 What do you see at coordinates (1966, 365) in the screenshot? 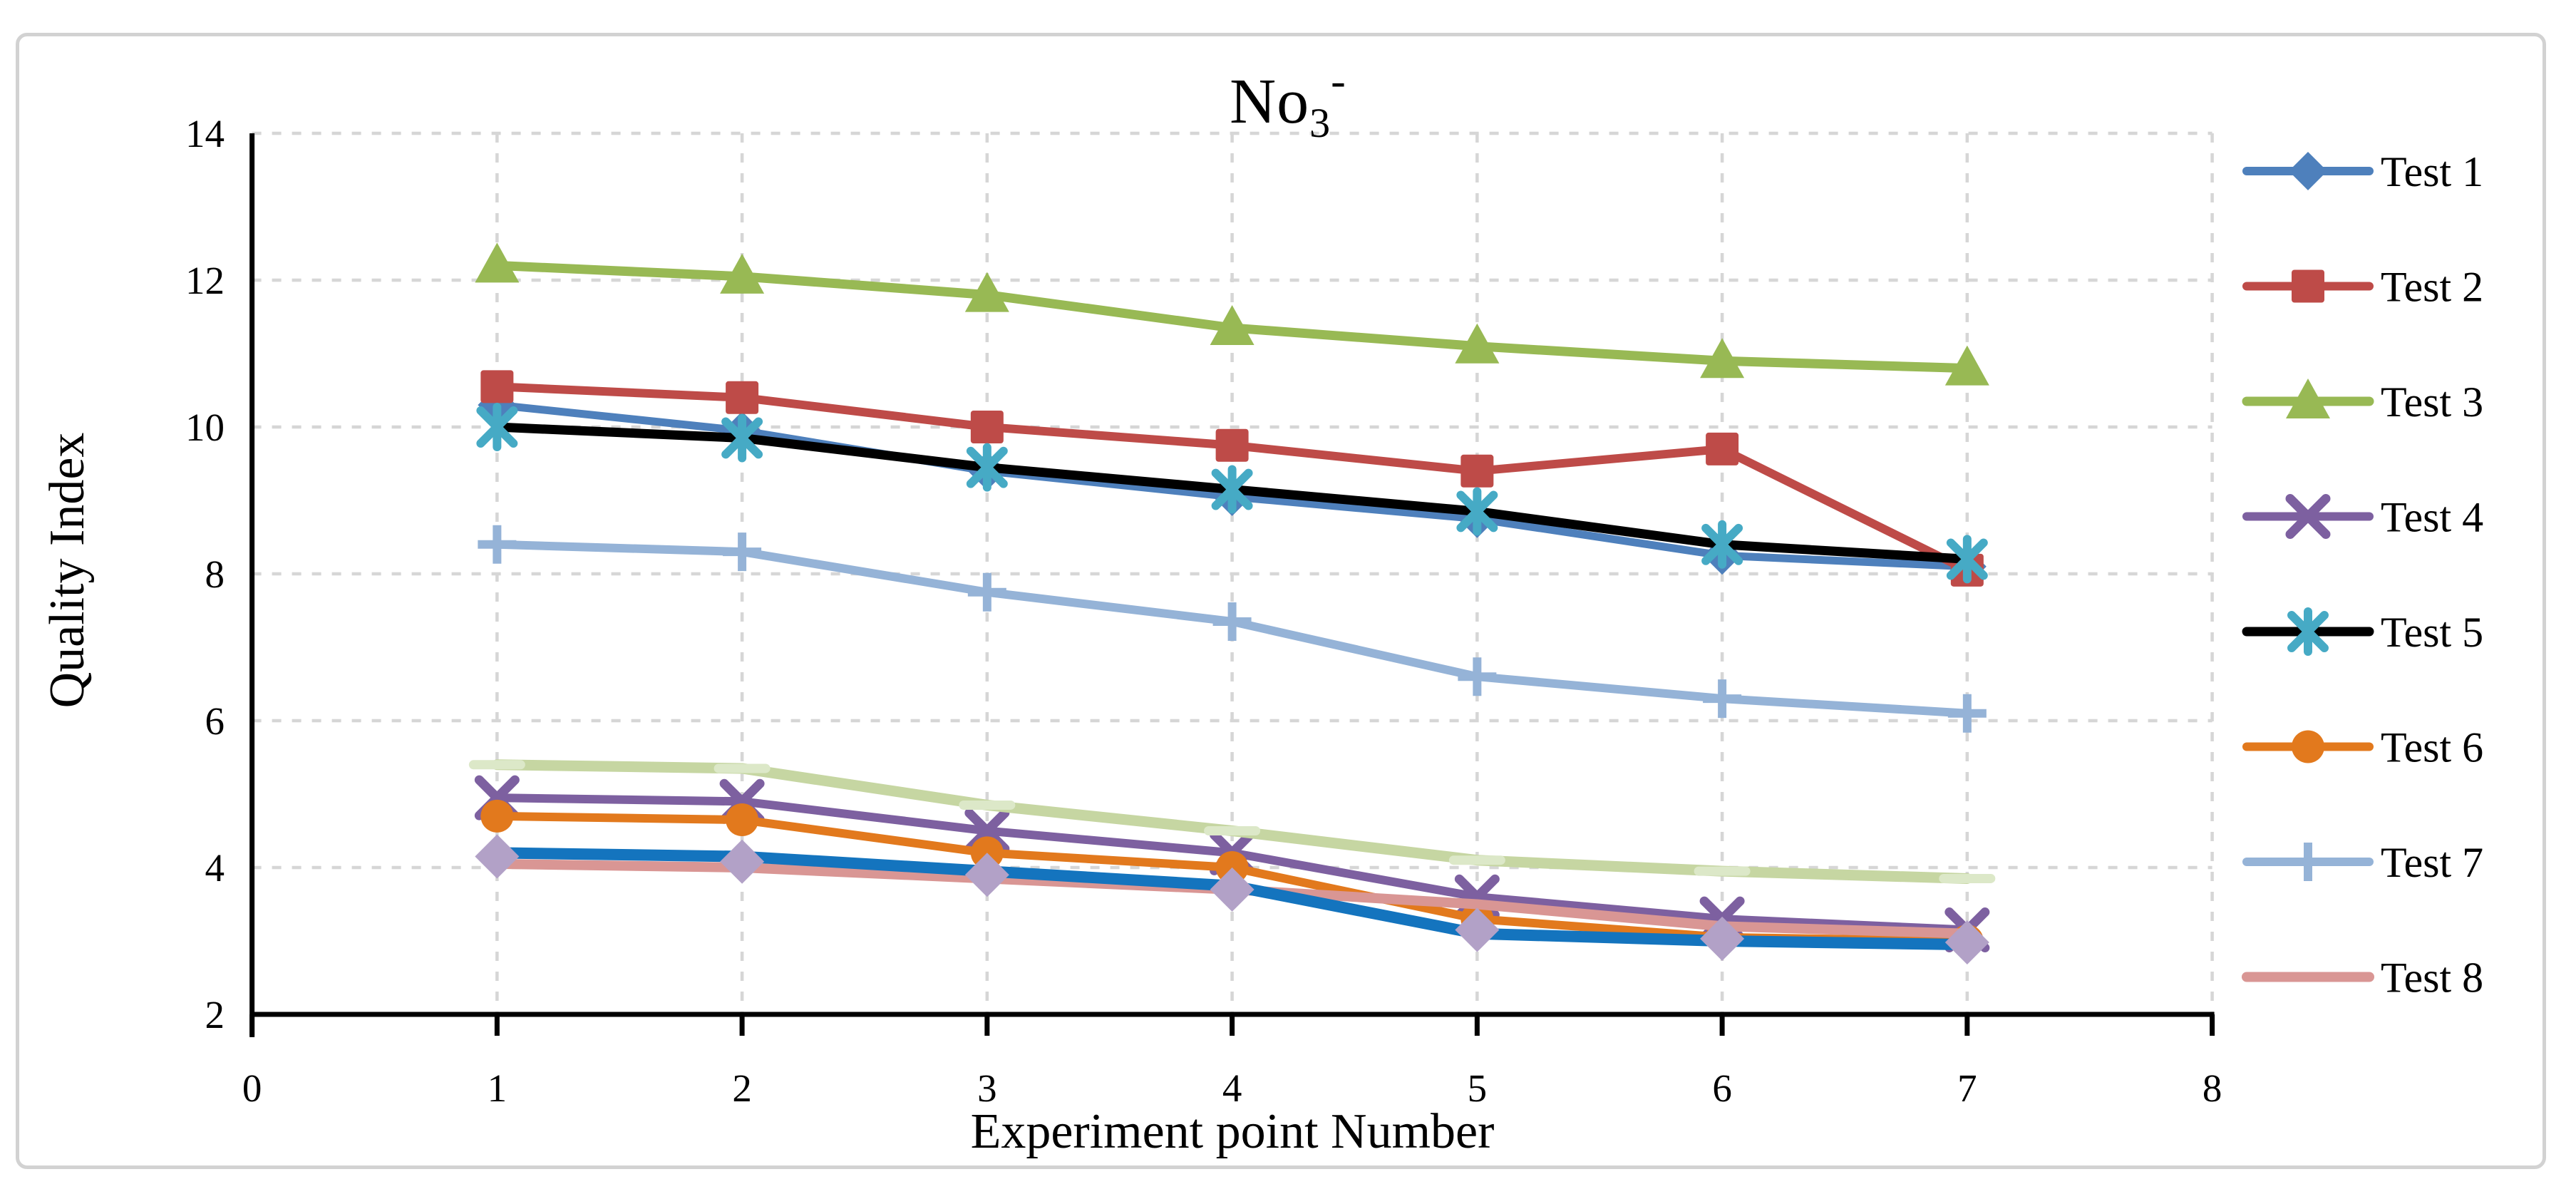
I see `series-3-pt7-triangle-marker` at bounding box center [1966, 365].